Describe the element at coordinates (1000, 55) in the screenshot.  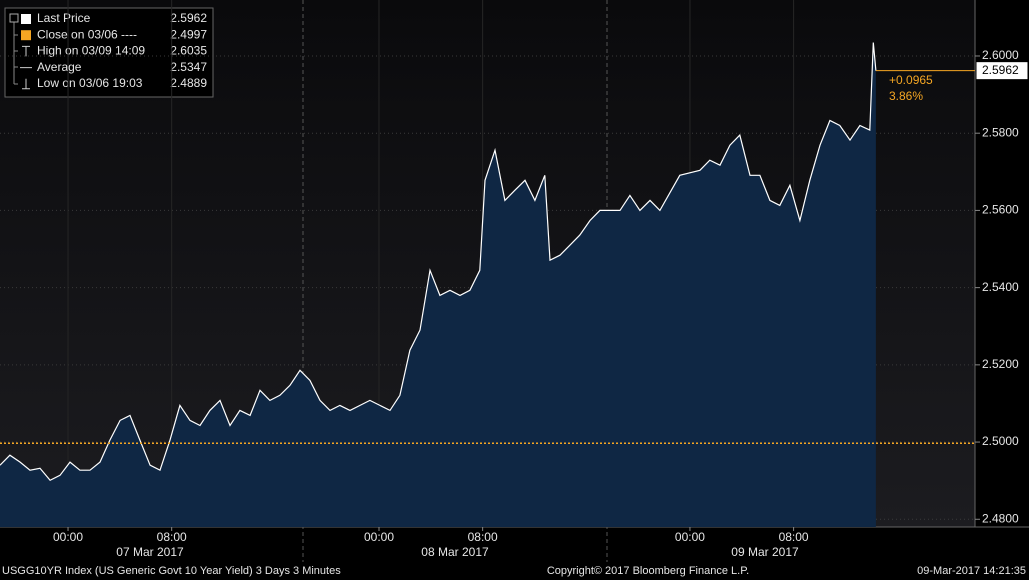
I see `y-tick-label: 2.6000` at that location.